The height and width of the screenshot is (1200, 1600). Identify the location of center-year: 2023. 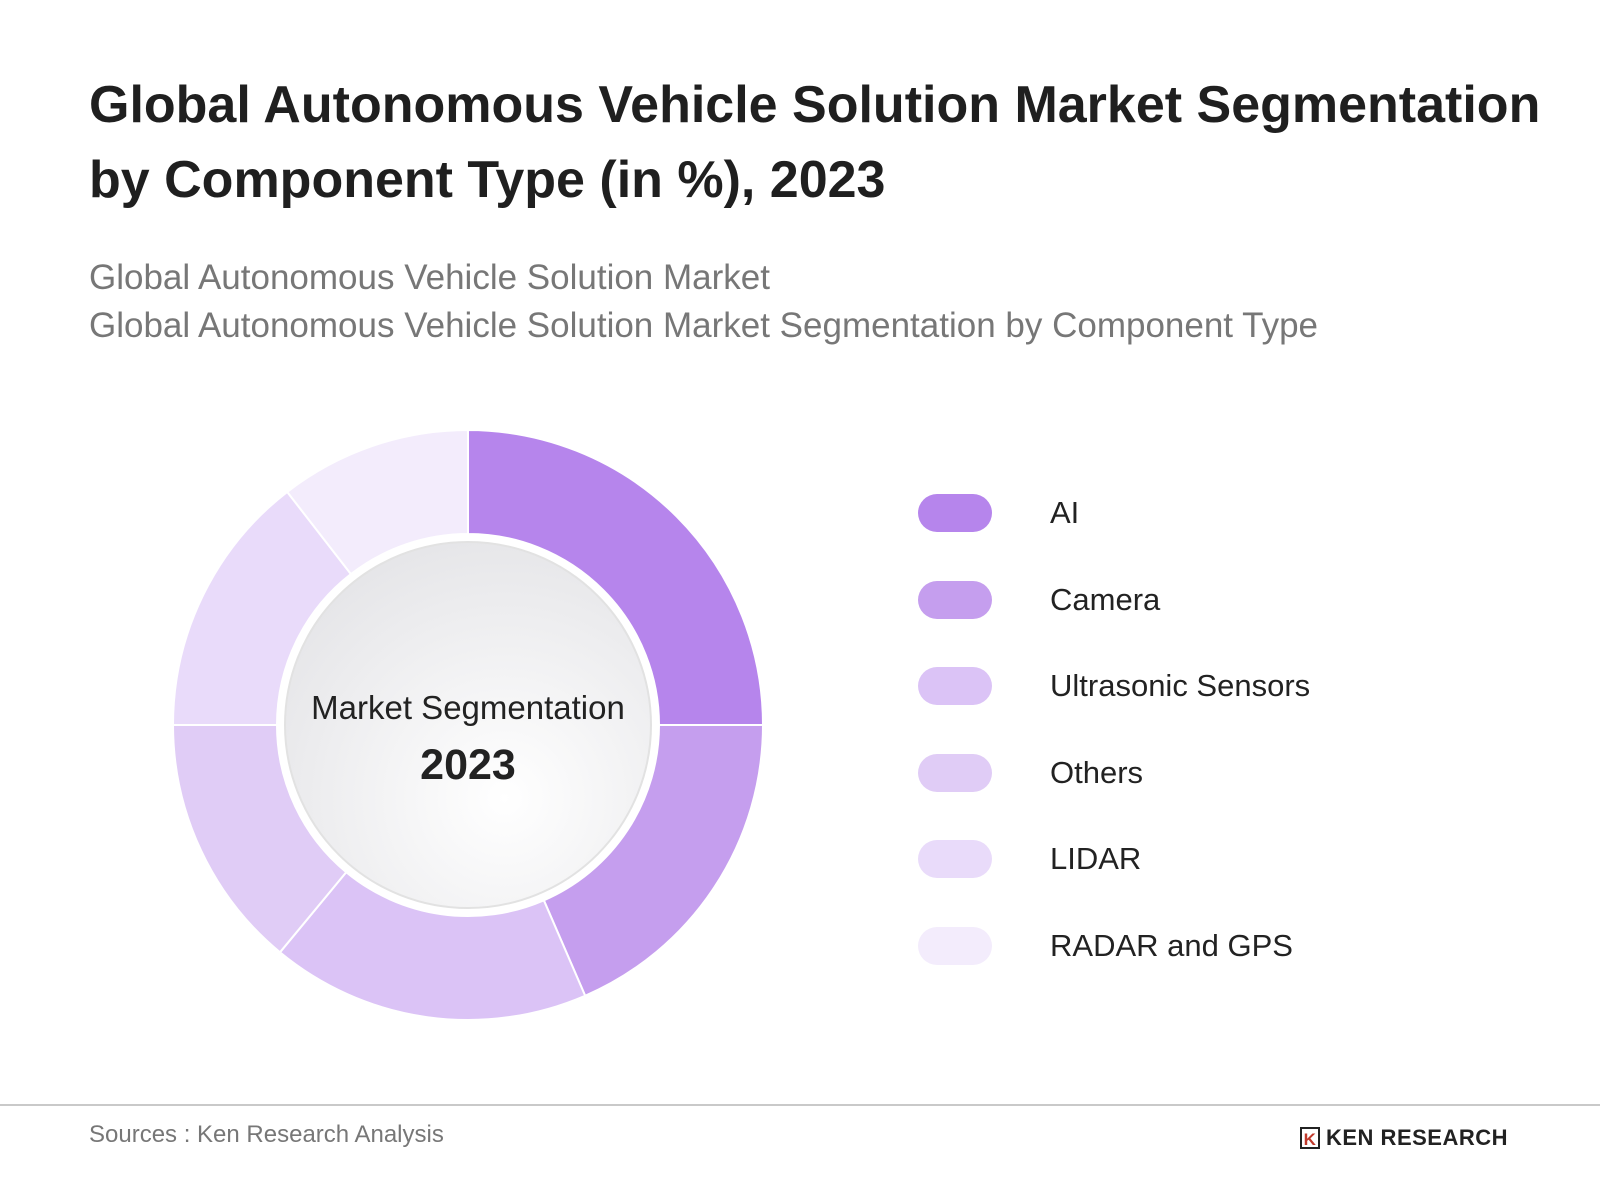
(468, 765).